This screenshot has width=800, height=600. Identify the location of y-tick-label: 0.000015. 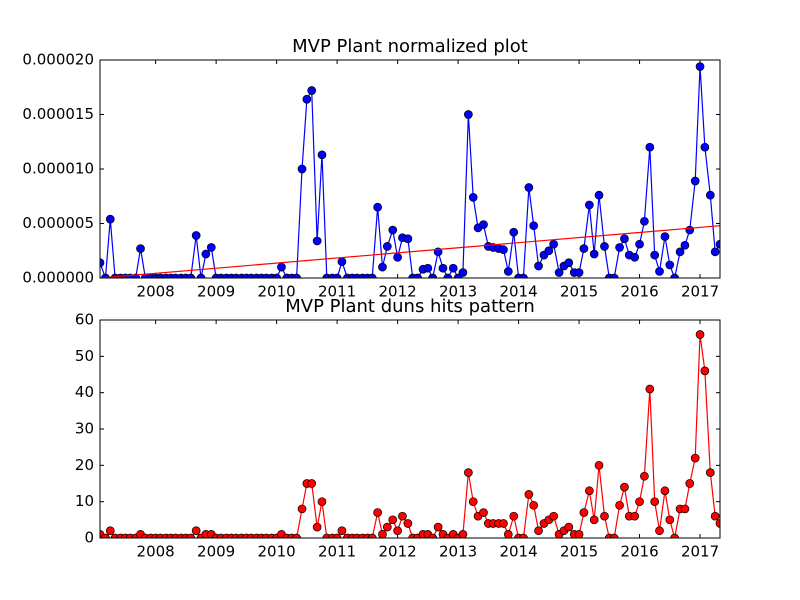
(58, 114).